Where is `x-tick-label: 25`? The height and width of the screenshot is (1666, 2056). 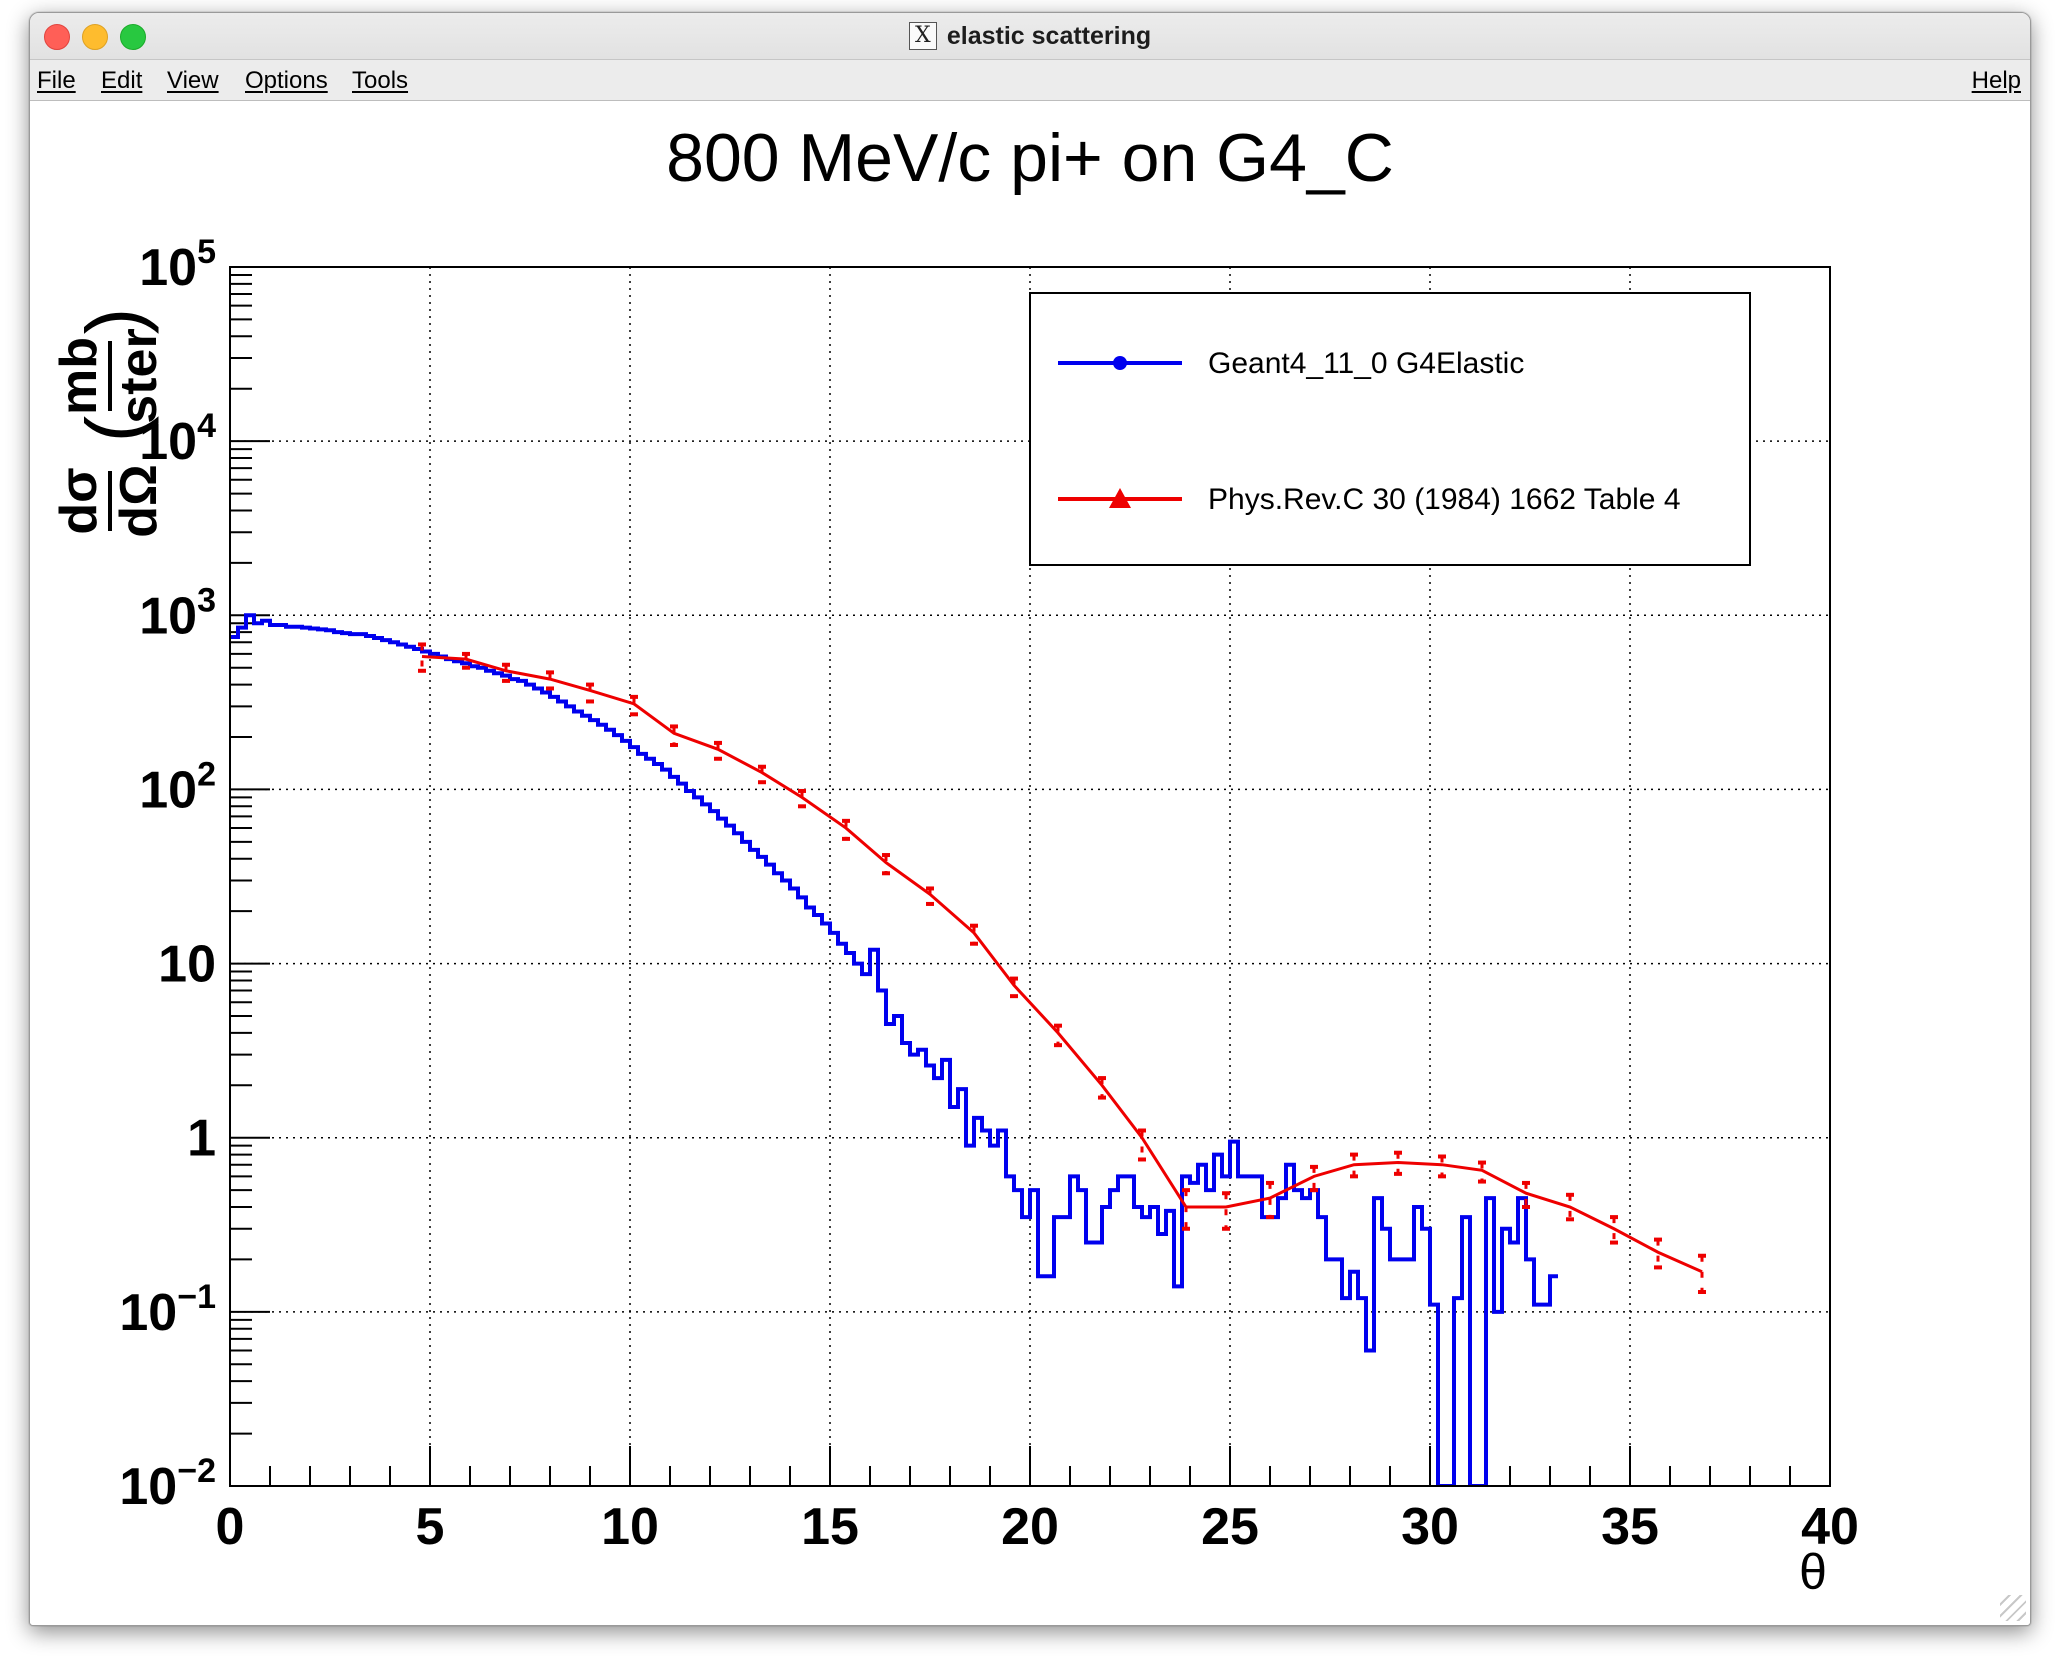
x-tick-label: 25 is located at coordinates (1230, 1527).